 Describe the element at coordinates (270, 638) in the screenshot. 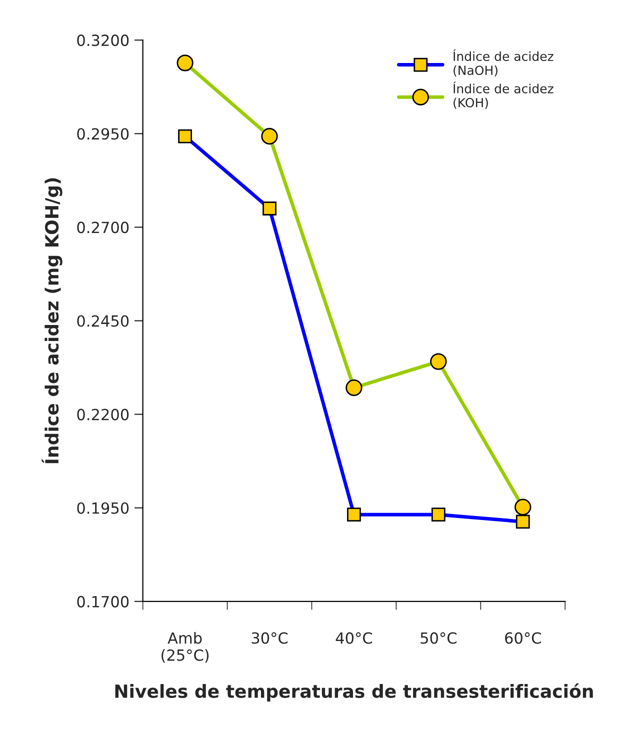

I see `x-tick-label: 30°C` at that location.